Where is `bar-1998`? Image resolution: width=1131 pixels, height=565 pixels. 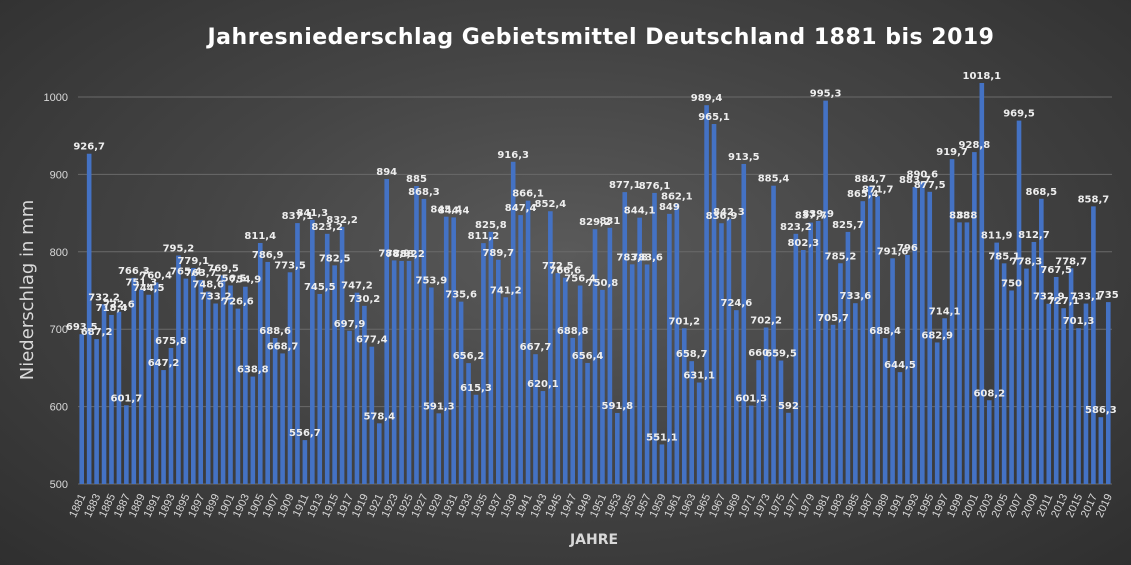 bar-1998 is located at coordinates (952, 321).